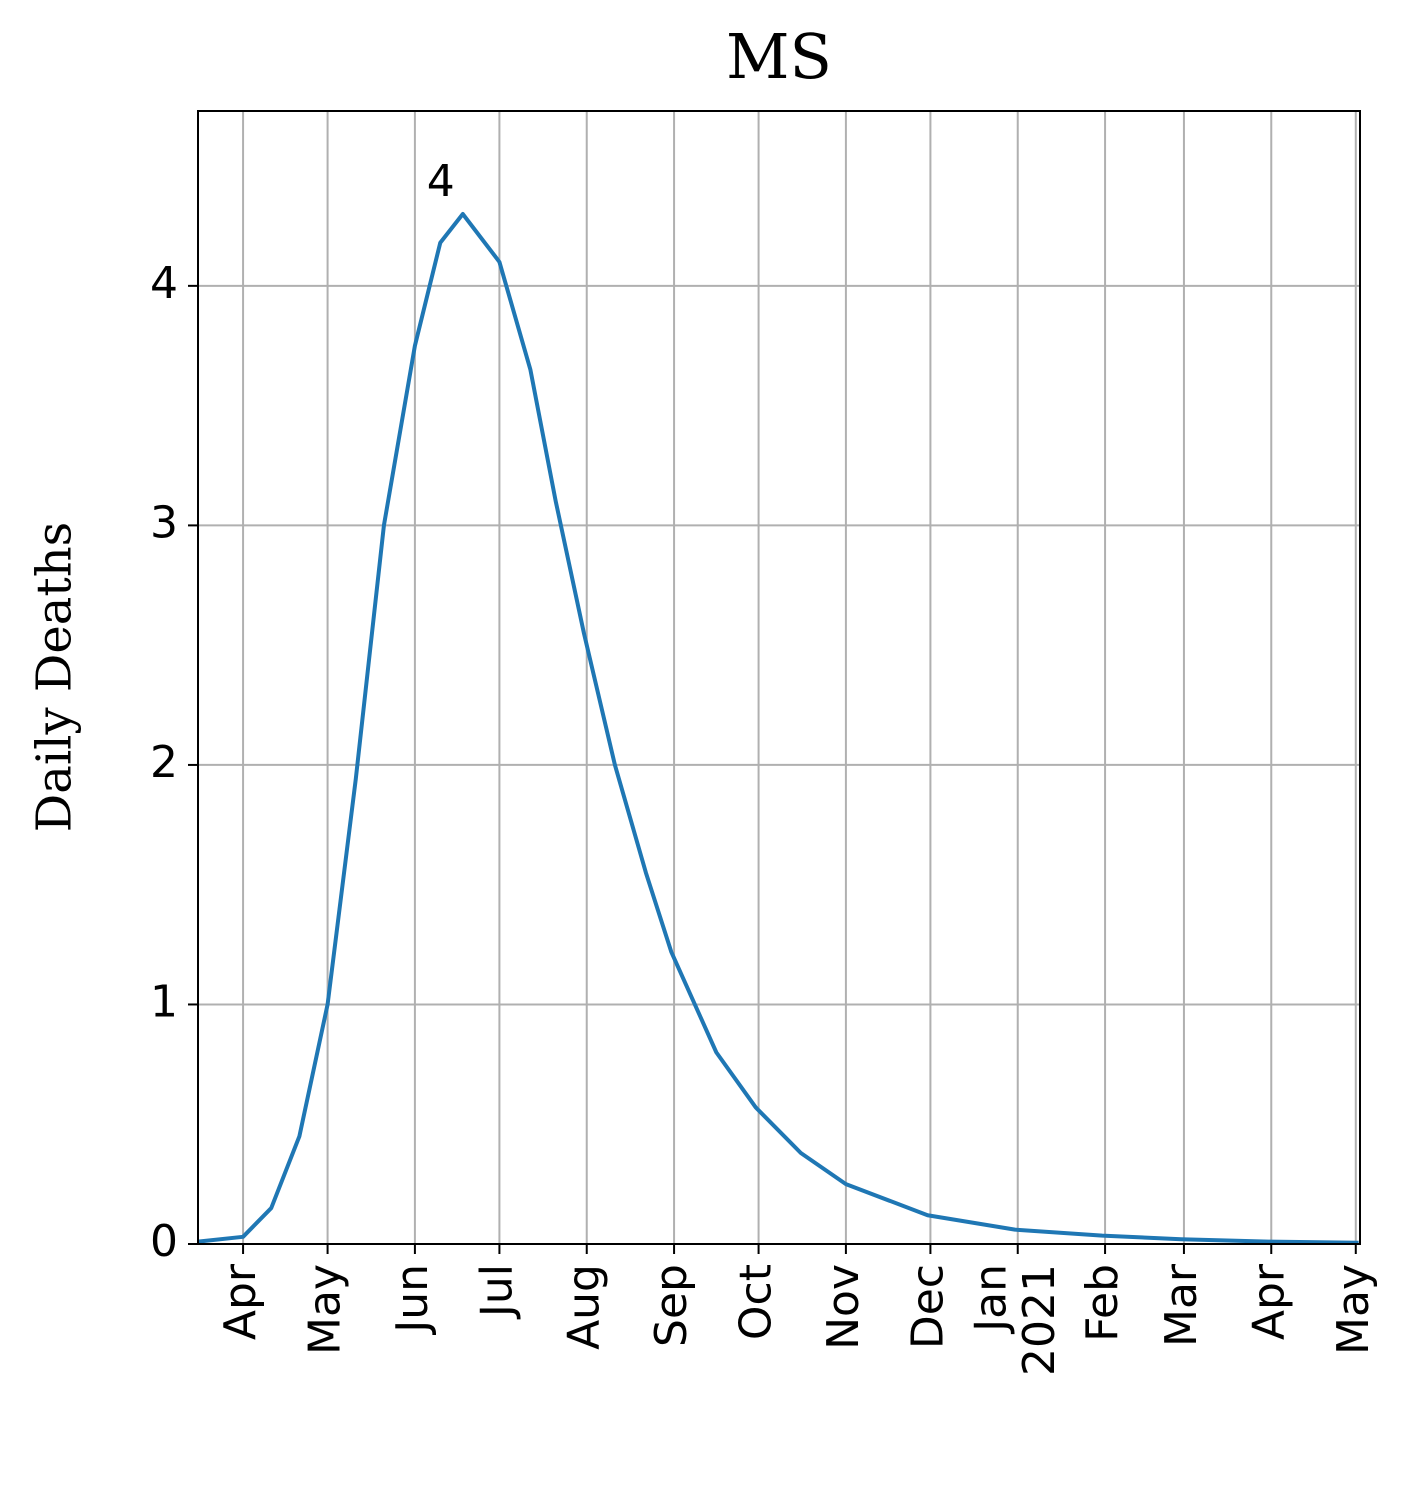  What do you see at coordinates (496, 1292) in the screenshot?
I see `x-tick-label: Jul` at bounding box center [496, 1292].